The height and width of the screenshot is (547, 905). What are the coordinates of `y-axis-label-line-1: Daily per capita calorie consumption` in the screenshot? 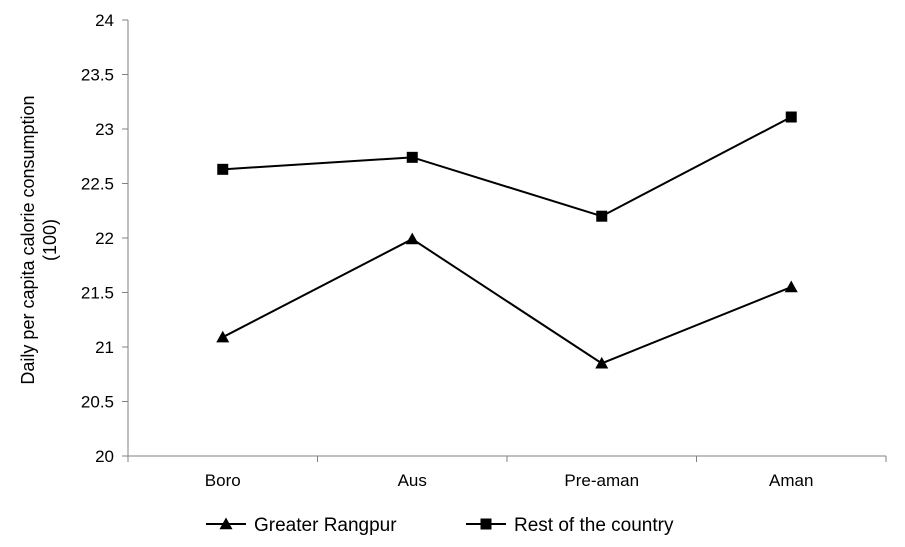 It's located at (28, 239).